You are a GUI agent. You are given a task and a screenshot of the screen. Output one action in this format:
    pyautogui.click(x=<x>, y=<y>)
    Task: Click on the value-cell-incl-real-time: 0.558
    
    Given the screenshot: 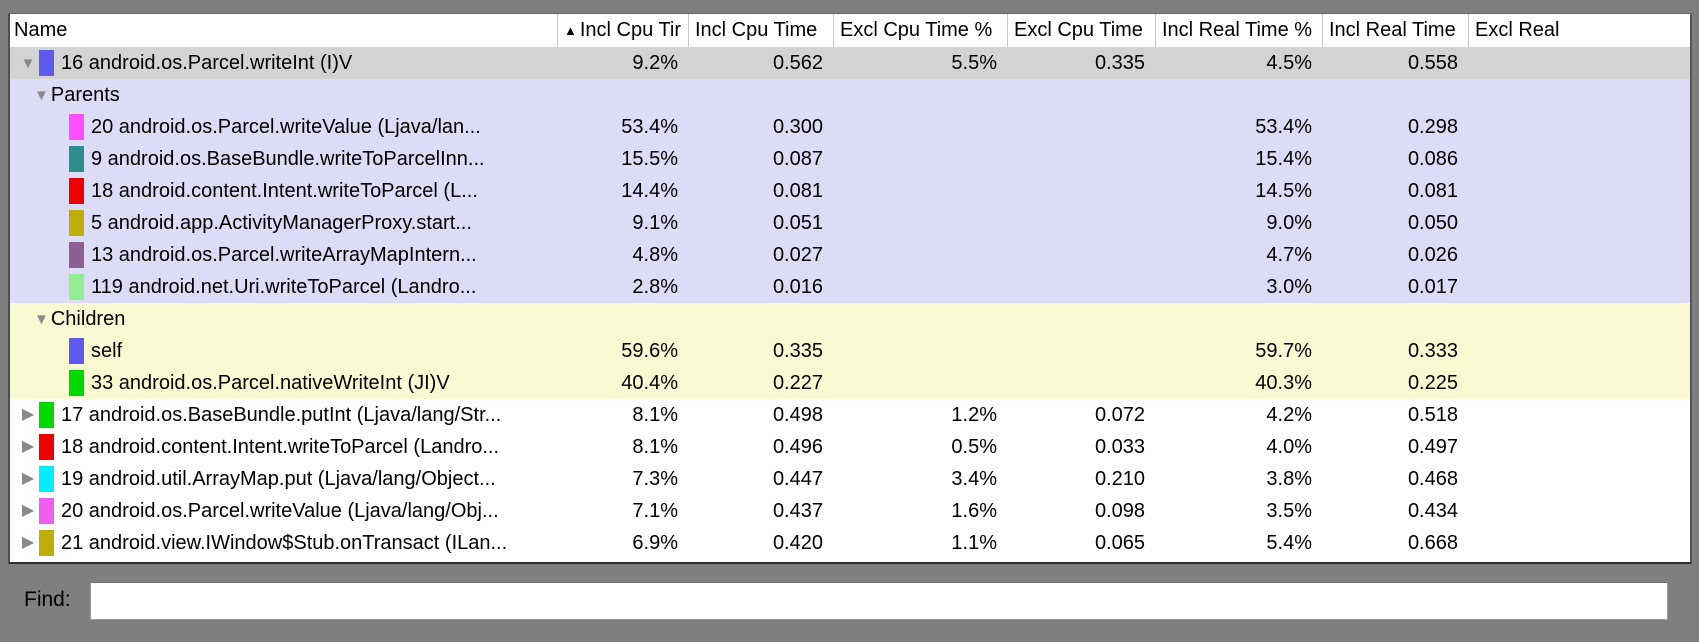 What is the action you would take?
    pyautogui.click(x=1432, y=62)
    